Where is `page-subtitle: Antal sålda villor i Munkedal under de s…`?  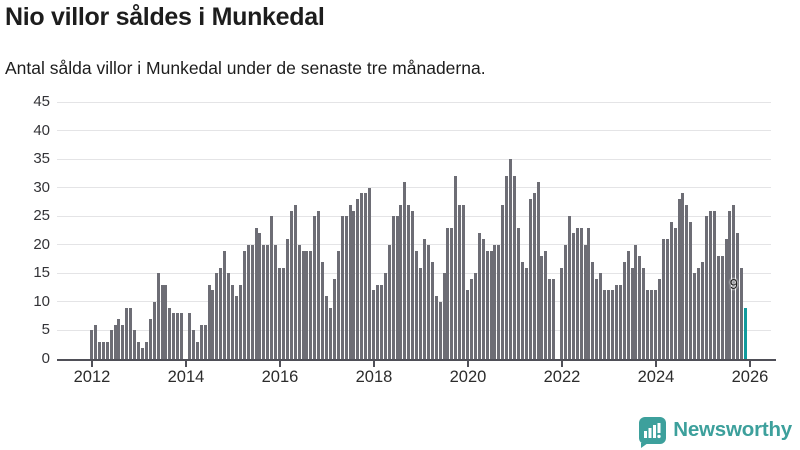 page-subtitle: Antal sålda villor i Munkedal under de s… is located at coordinates (245, 68).